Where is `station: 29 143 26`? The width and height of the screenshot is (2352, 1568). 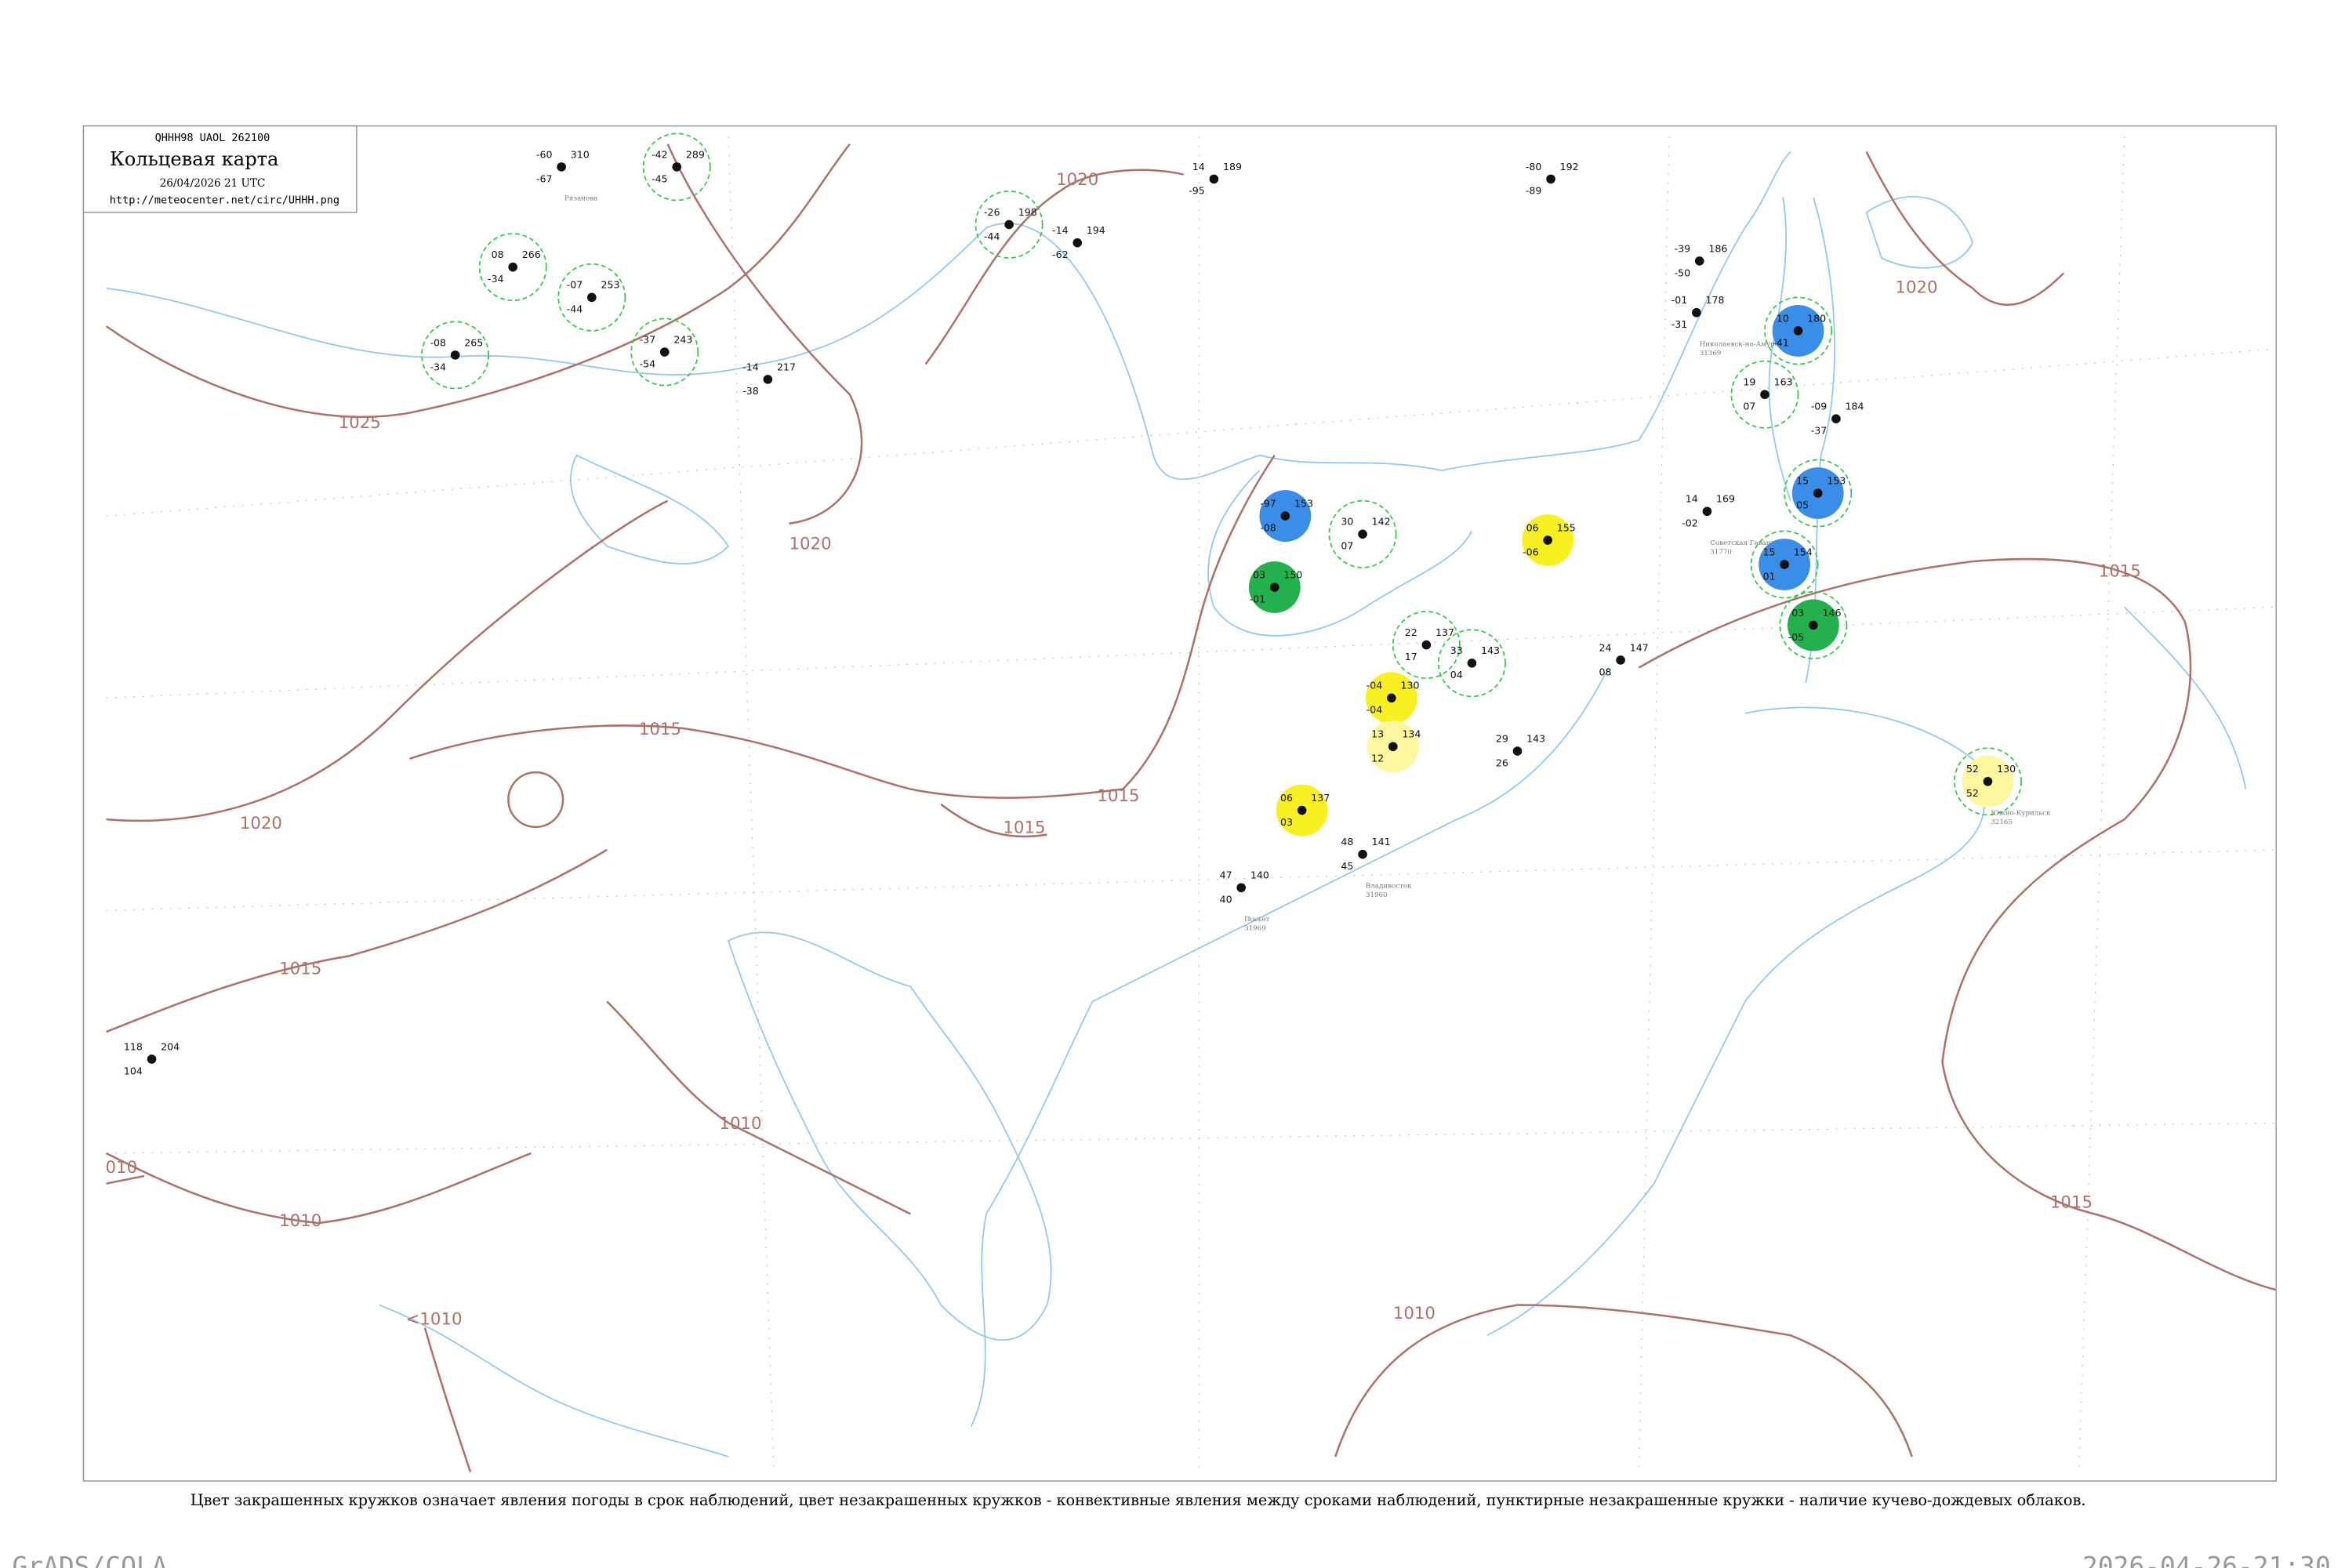 station: 29 143 26 is located at coordinates (1520, 750).